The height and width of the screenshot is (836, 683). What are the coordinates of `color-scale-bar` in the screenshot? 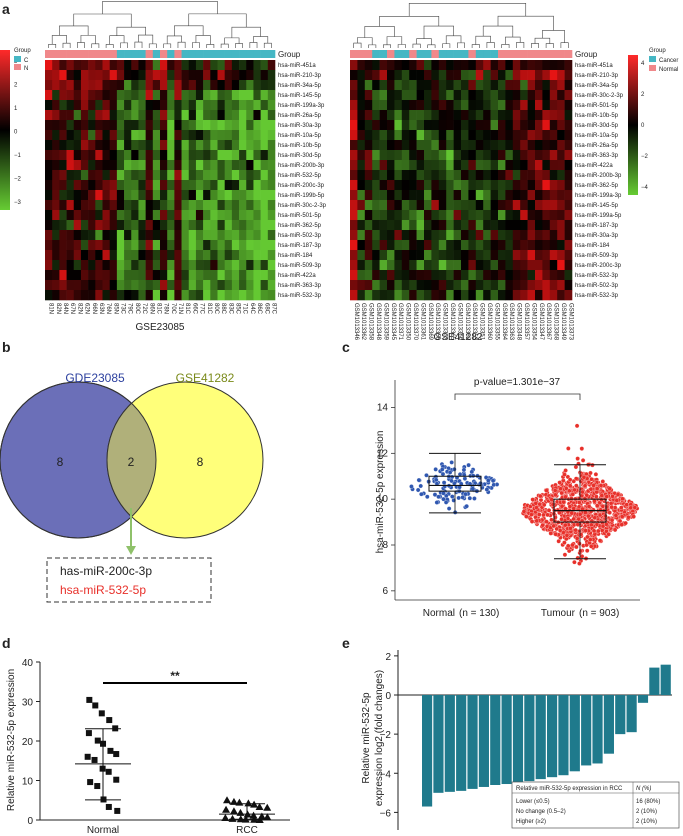 It's located at (5, 130).